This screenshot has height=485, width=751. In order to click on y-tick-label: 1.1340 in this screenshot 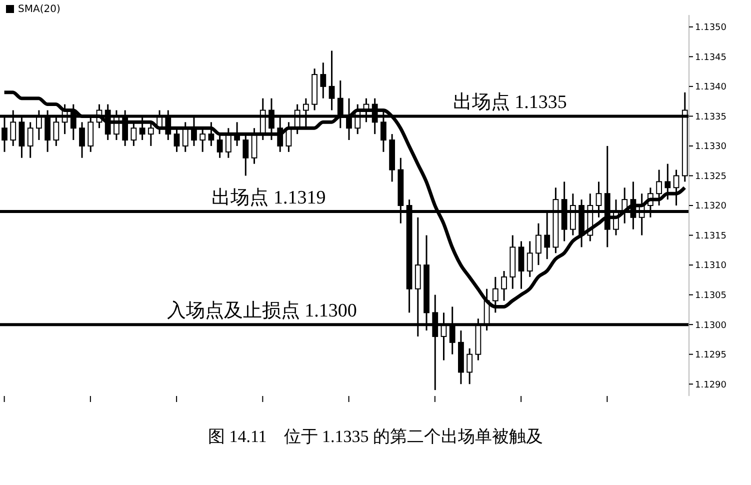, I will do `click(711, 87)`.